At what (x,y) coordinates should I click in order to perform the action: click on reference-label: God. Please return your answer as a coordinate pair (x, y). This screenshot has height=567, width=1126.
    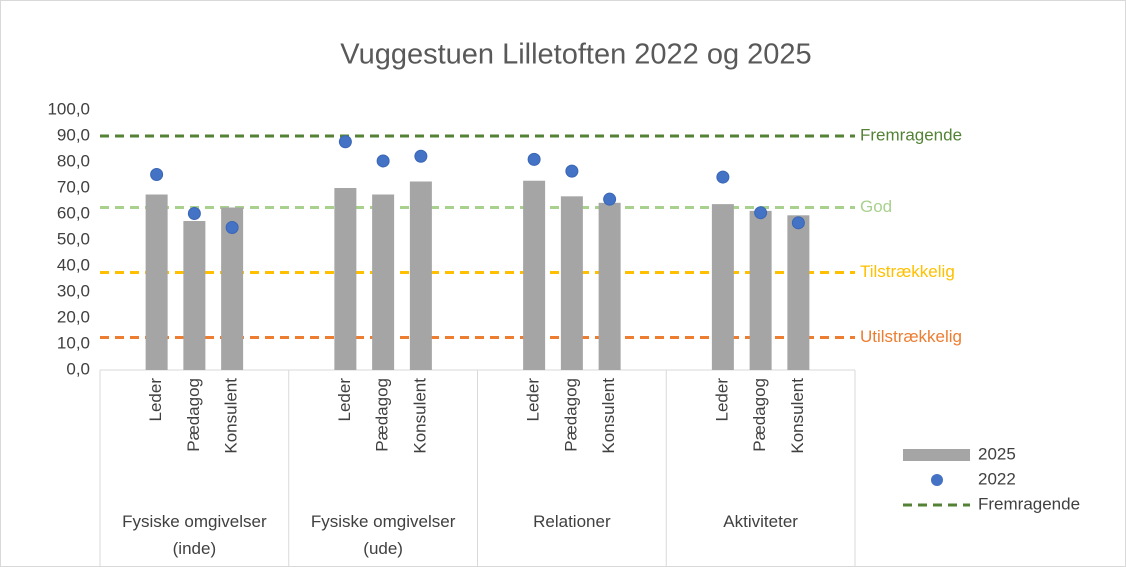
    Looking at the image, I should click on (876, 206).